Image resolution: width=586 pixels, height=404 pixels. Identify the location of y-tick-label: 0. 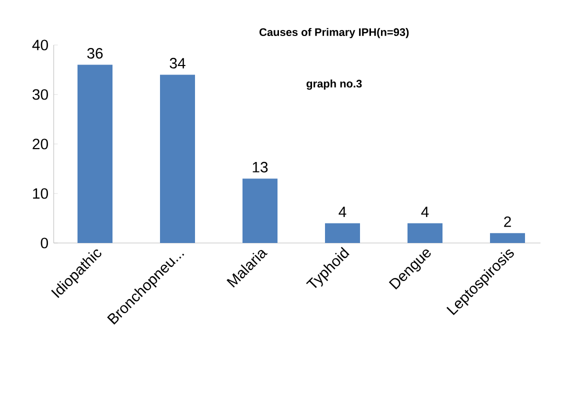
(44, 243).